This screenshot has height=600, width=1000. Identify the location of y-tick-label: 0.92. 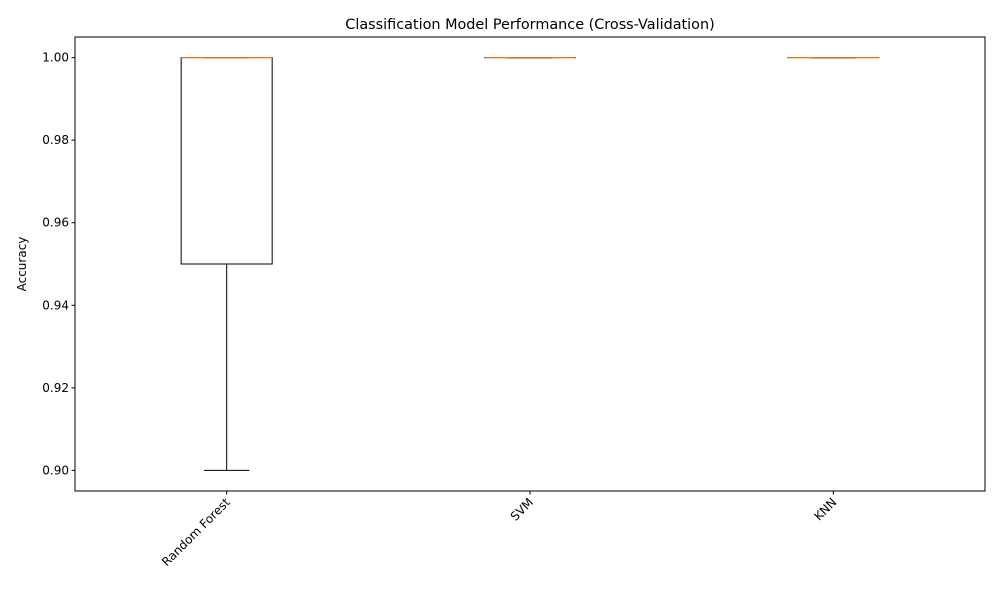
(55, 388).